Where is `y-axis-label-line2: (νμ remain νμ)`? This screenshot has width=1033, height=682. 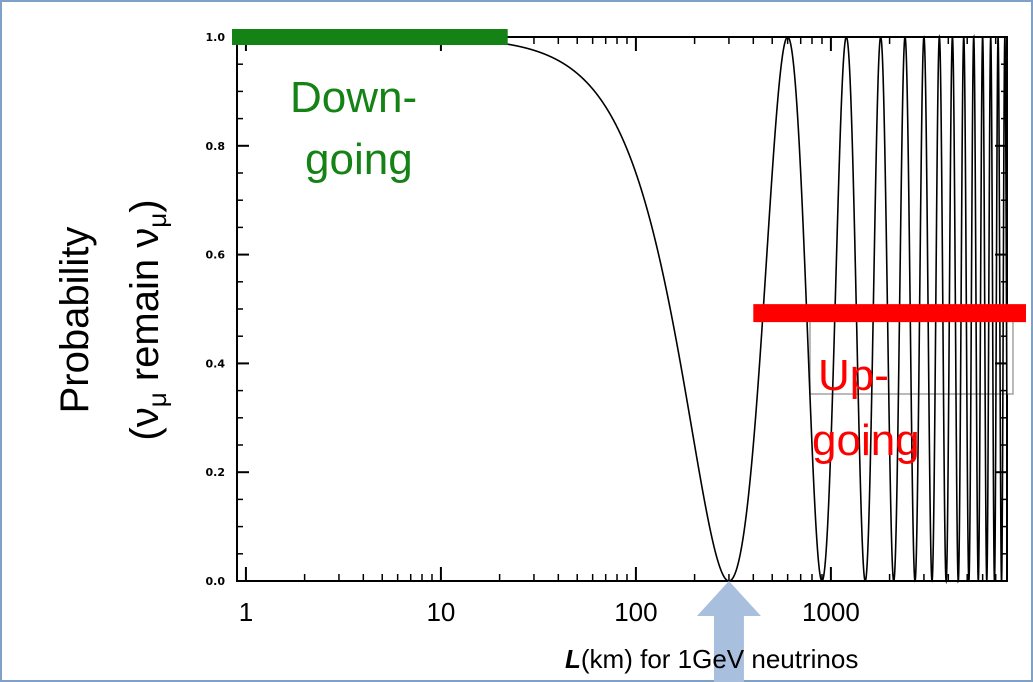 y-axis-label-line2: (νμ remain νμ) is located at coordinates (147, 319).